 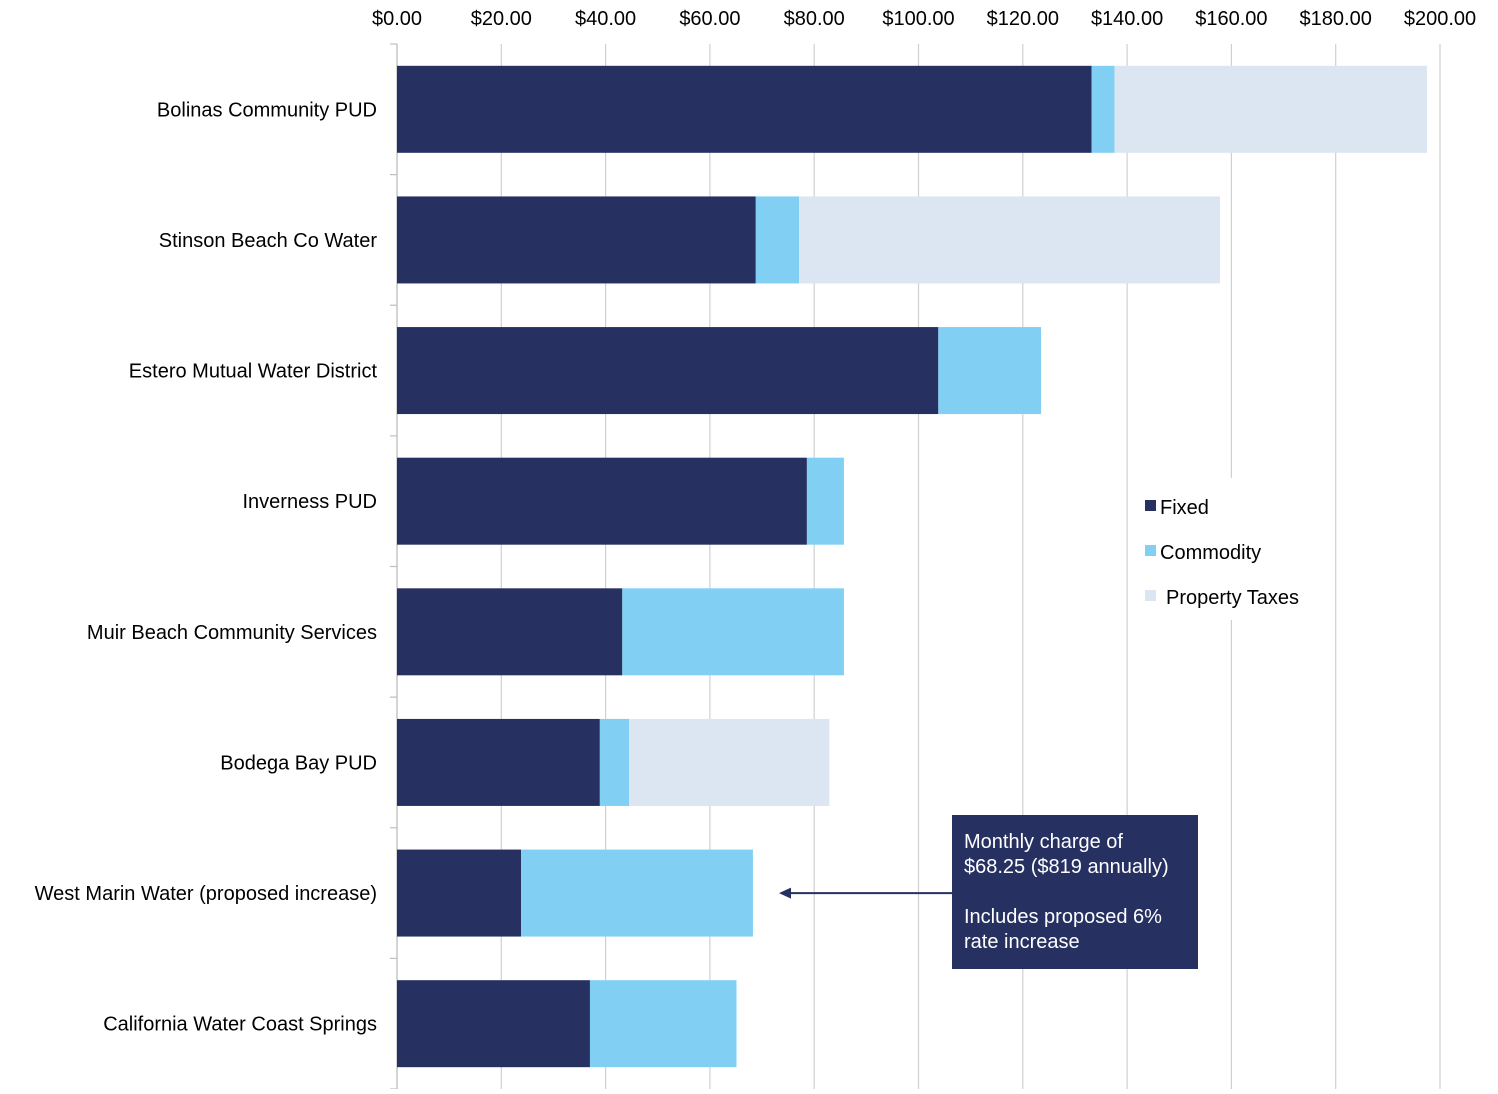 What do you see at coordinates (614, 762) in the screenshot?
I see `bar-commodity-bodega-bay-pud` at bounding box center [614, 762].